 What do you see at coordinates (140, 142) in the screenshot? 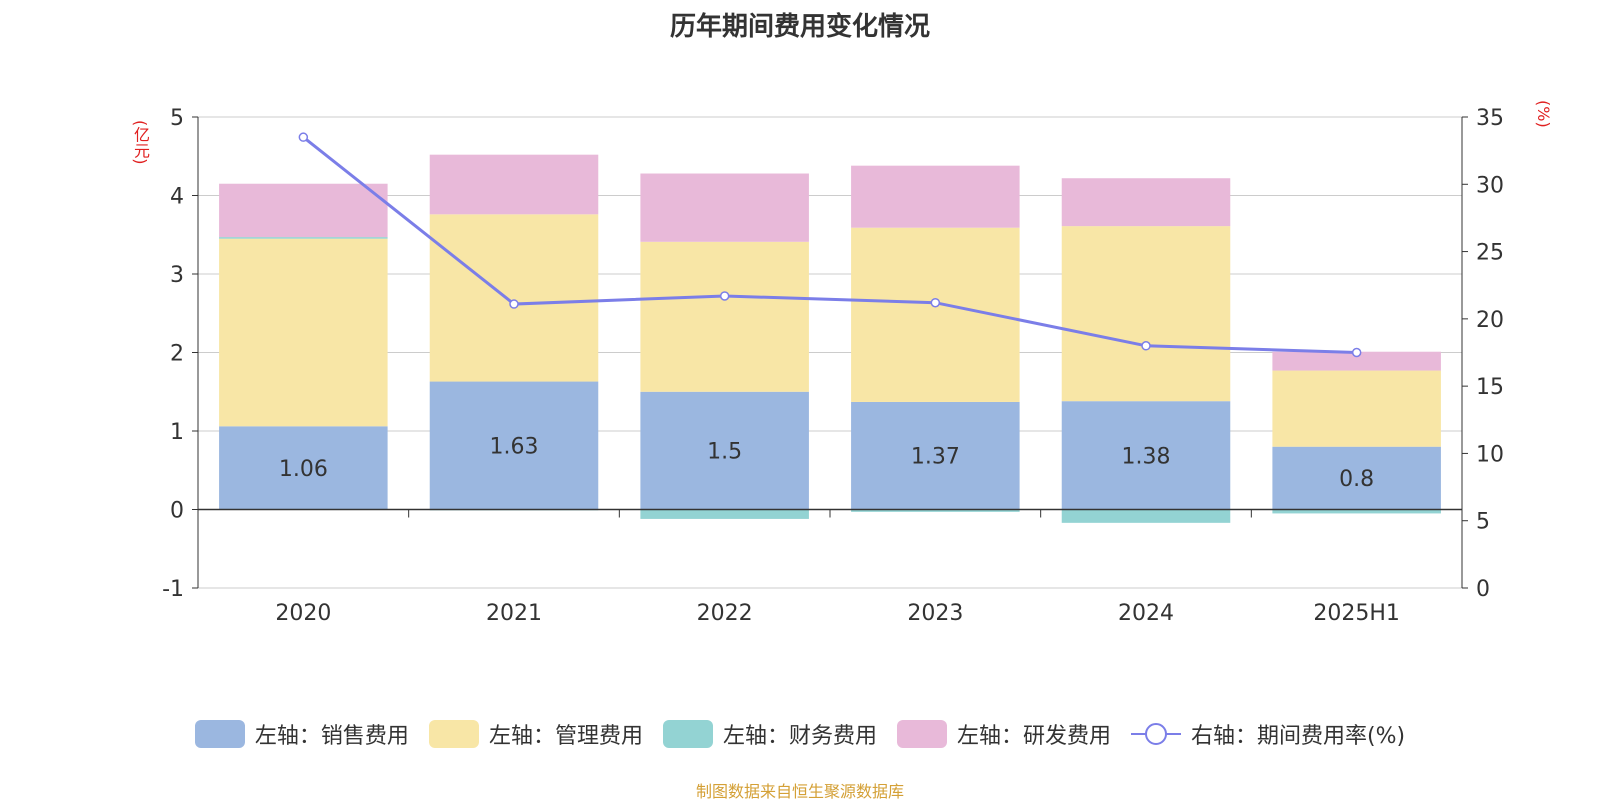
I see `left-axis-unit: (亿元)` at bounding box center [140, 142].